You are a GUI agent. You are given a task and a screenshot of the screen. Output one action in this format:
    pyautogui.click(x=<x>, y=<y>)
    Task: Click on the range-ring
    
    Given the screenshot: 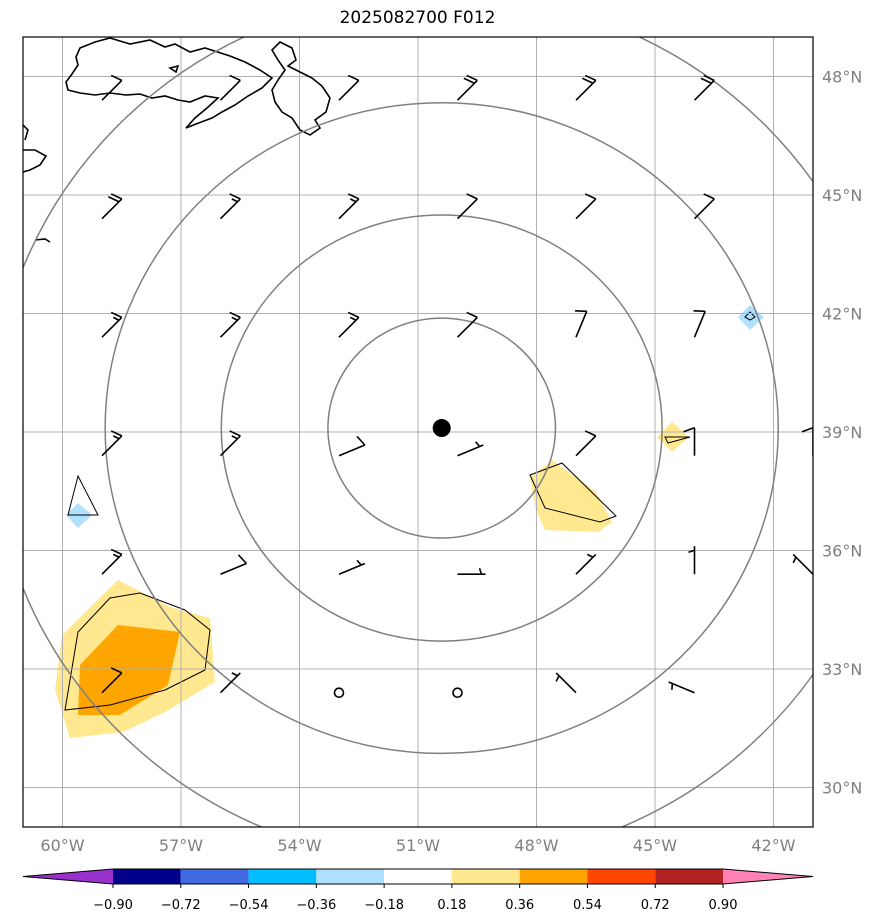 What is the action you would take?
    pyautogui.click(x=442, y=428)
    